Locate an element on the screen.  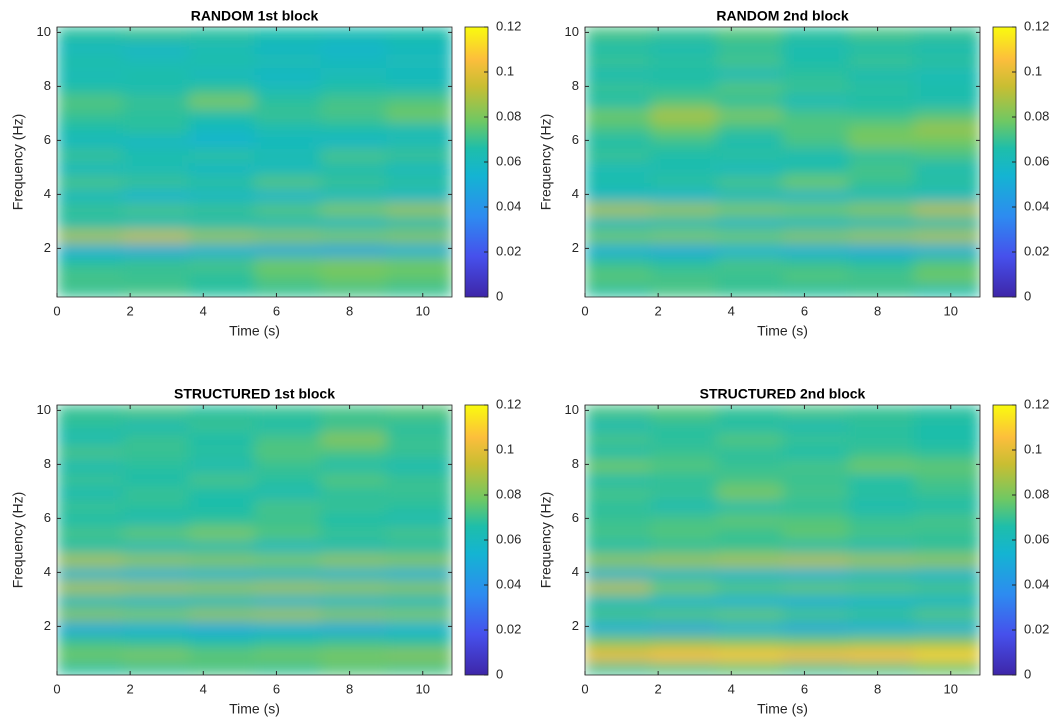
y-tick-label: 8 is located at coordinates (575, 463).